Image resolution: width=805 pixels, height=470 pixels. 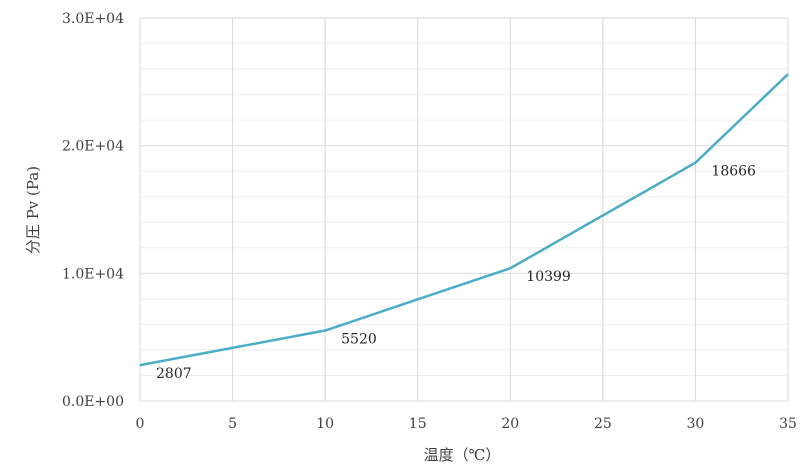 I want to click on y-tick-label: 2.0E+04, so click(x=93, y=147).